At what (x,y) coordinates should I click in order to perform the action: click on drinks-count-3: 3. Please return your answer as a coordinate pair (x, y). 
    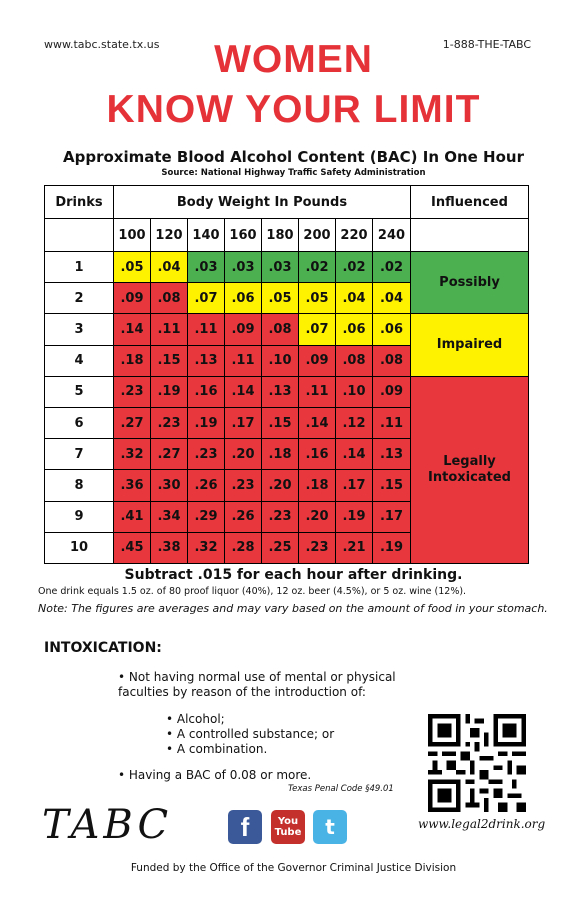
    Looking at the image, I should click on (79, 329).